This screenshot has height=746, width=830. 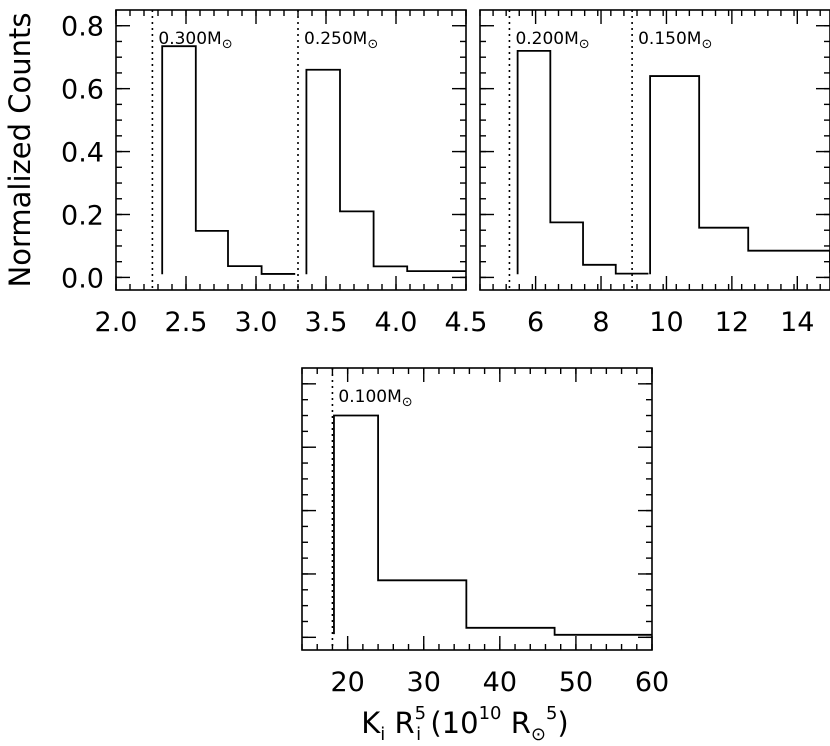 What do you see at coordinates (186, 322) in the screenshot?
I see `x-tick-label: 2.5` at bounding box center [186, 322].